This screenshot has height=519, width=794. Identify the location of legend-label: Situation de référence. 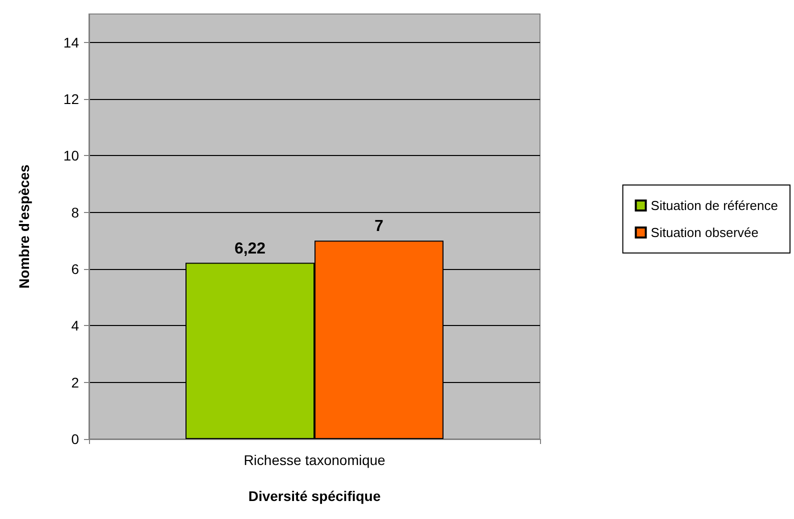
(714, 205).